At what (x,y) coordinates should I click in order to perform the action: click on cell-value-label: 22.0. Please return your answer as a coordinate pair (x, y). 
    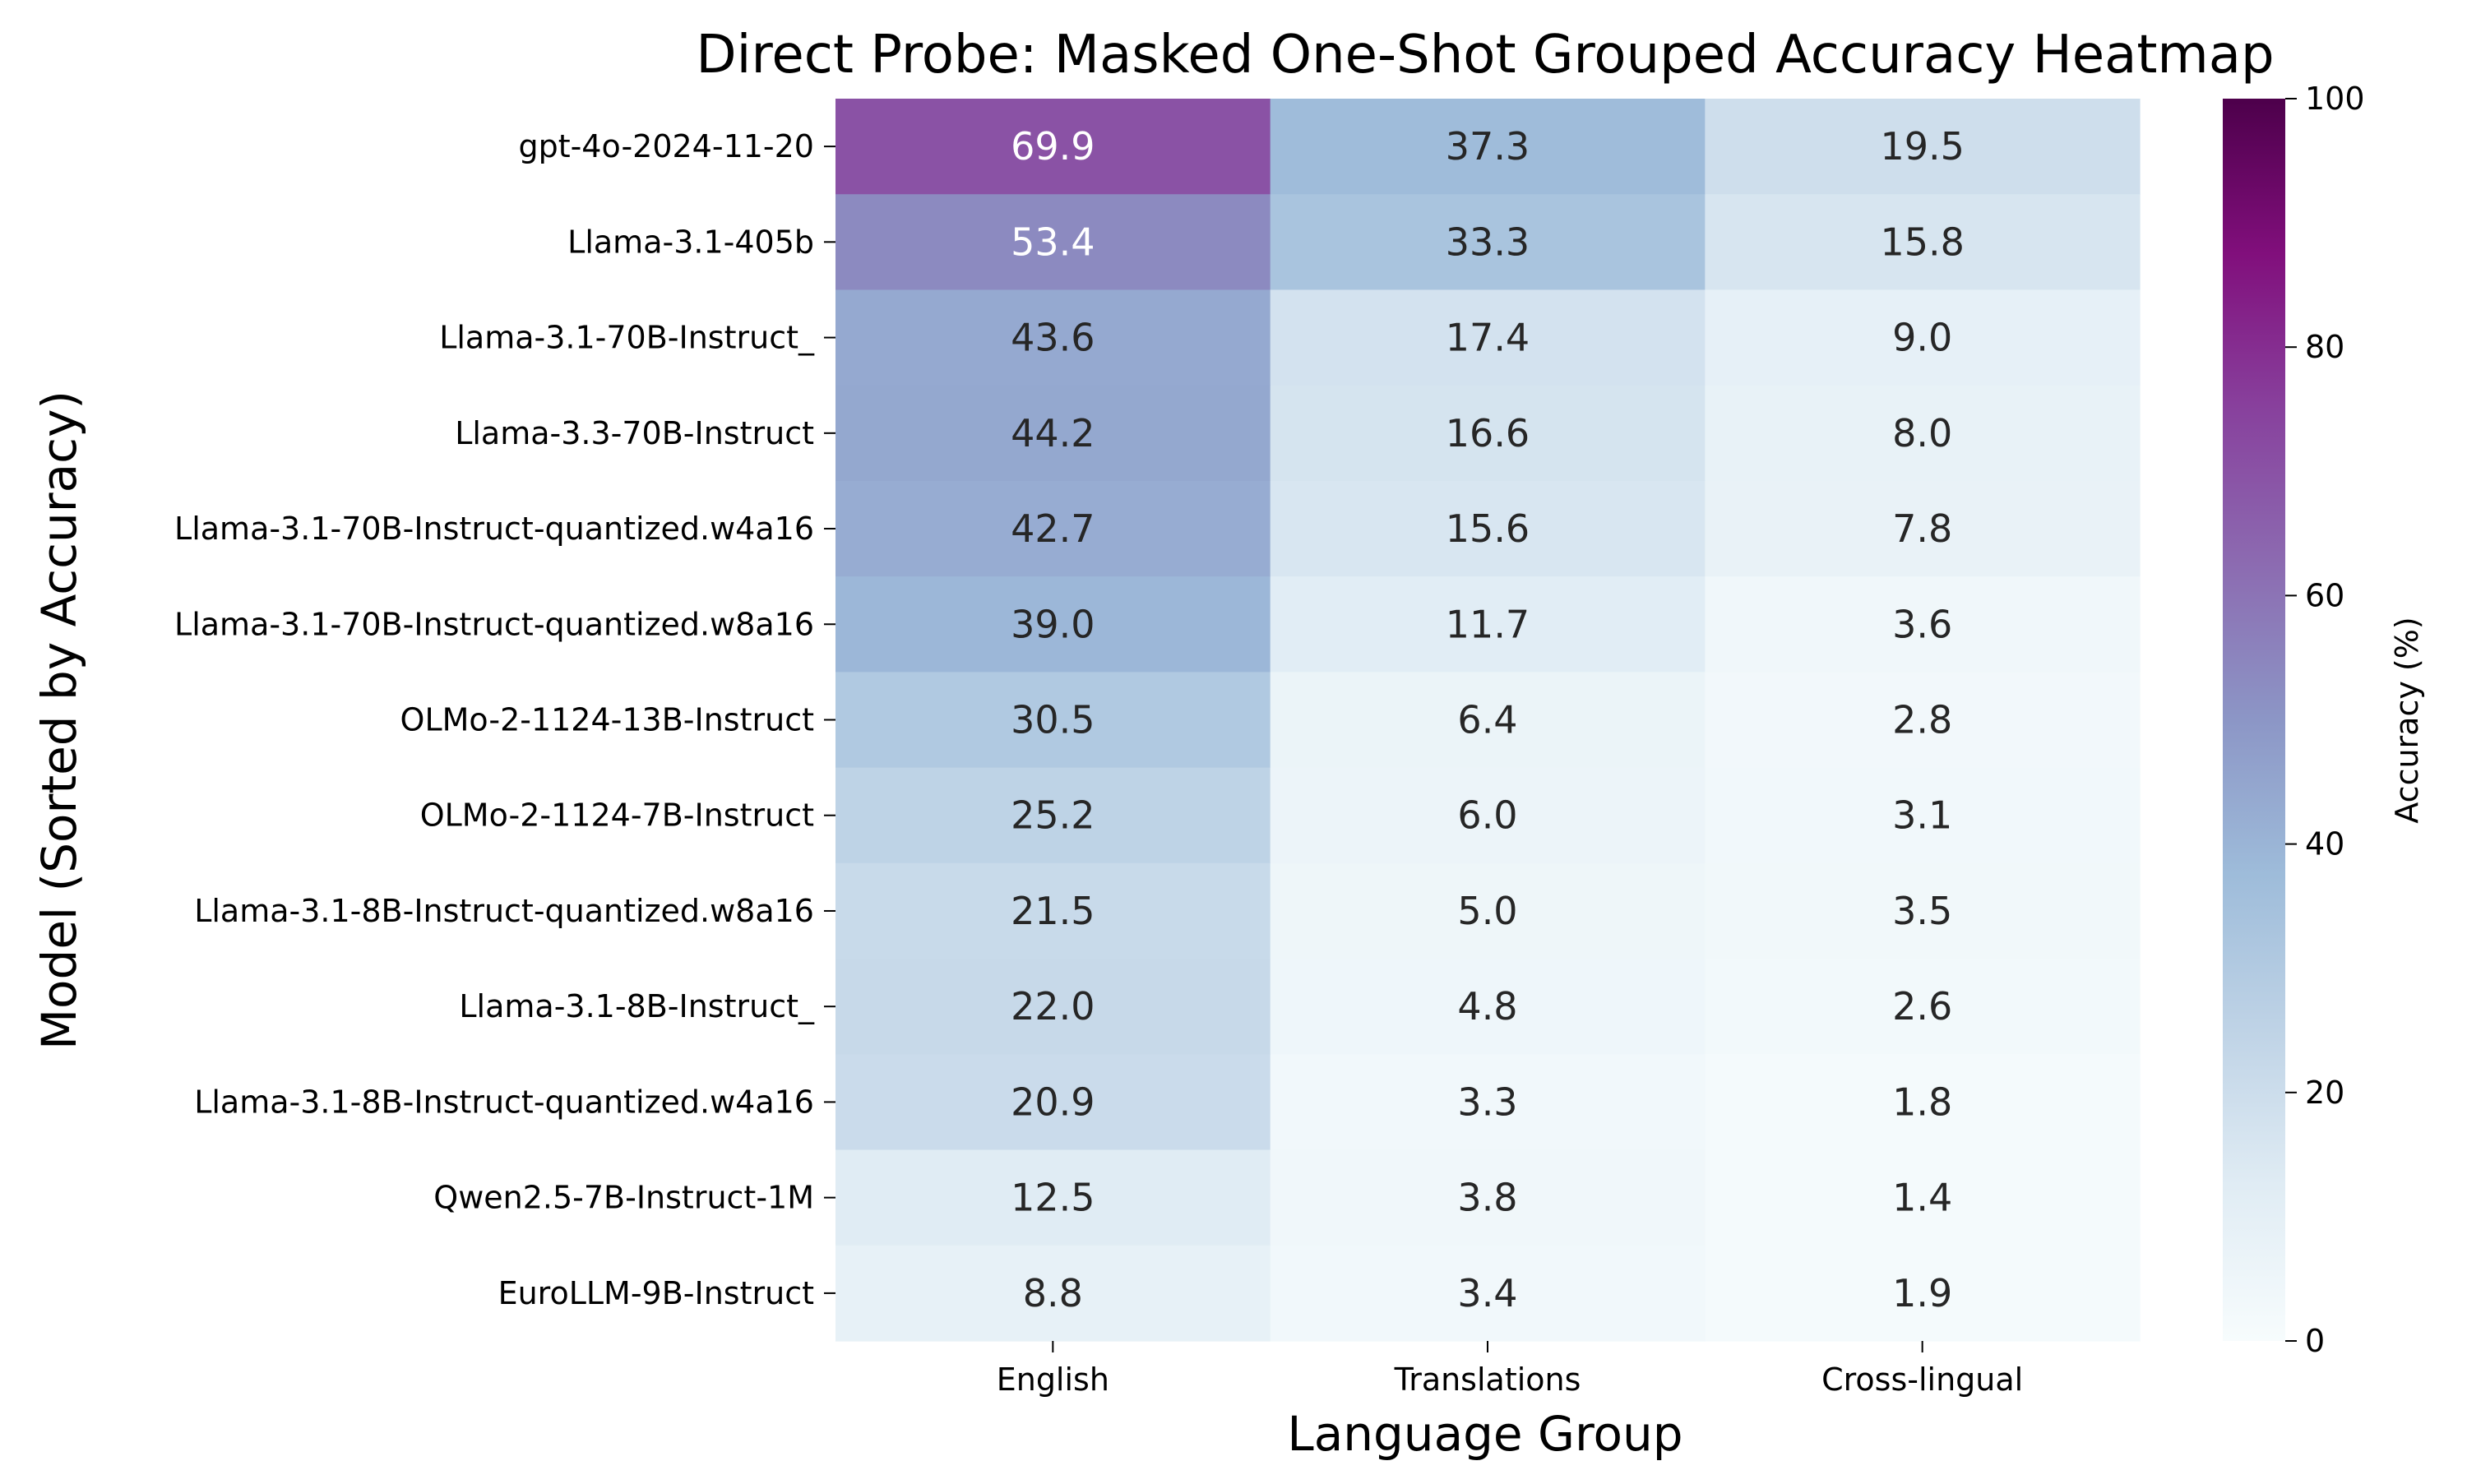
    Looking at the image, I should click on (1053, 1006).